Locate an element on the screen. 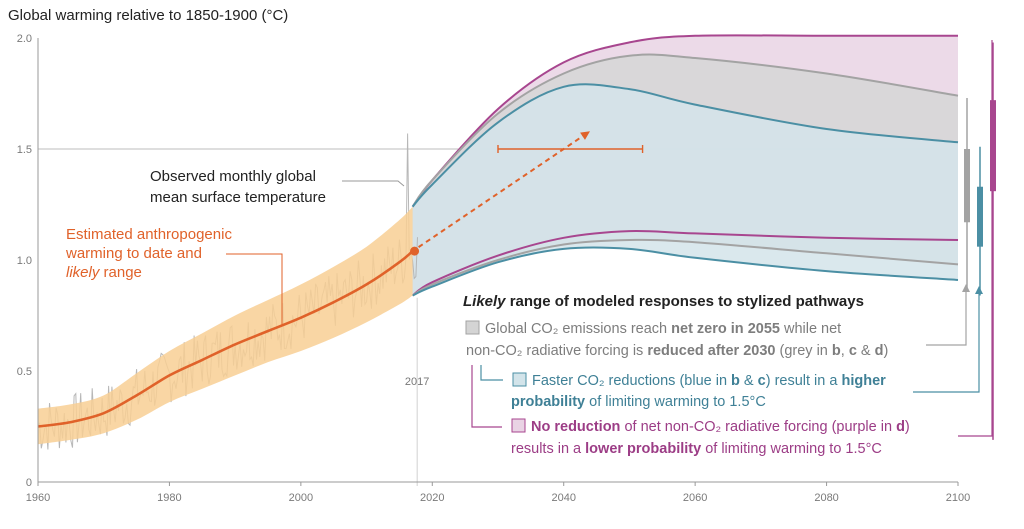  legend-grey-line-1-run-0: Global CO₂ emissions reach is located at coordinates (578, 329).